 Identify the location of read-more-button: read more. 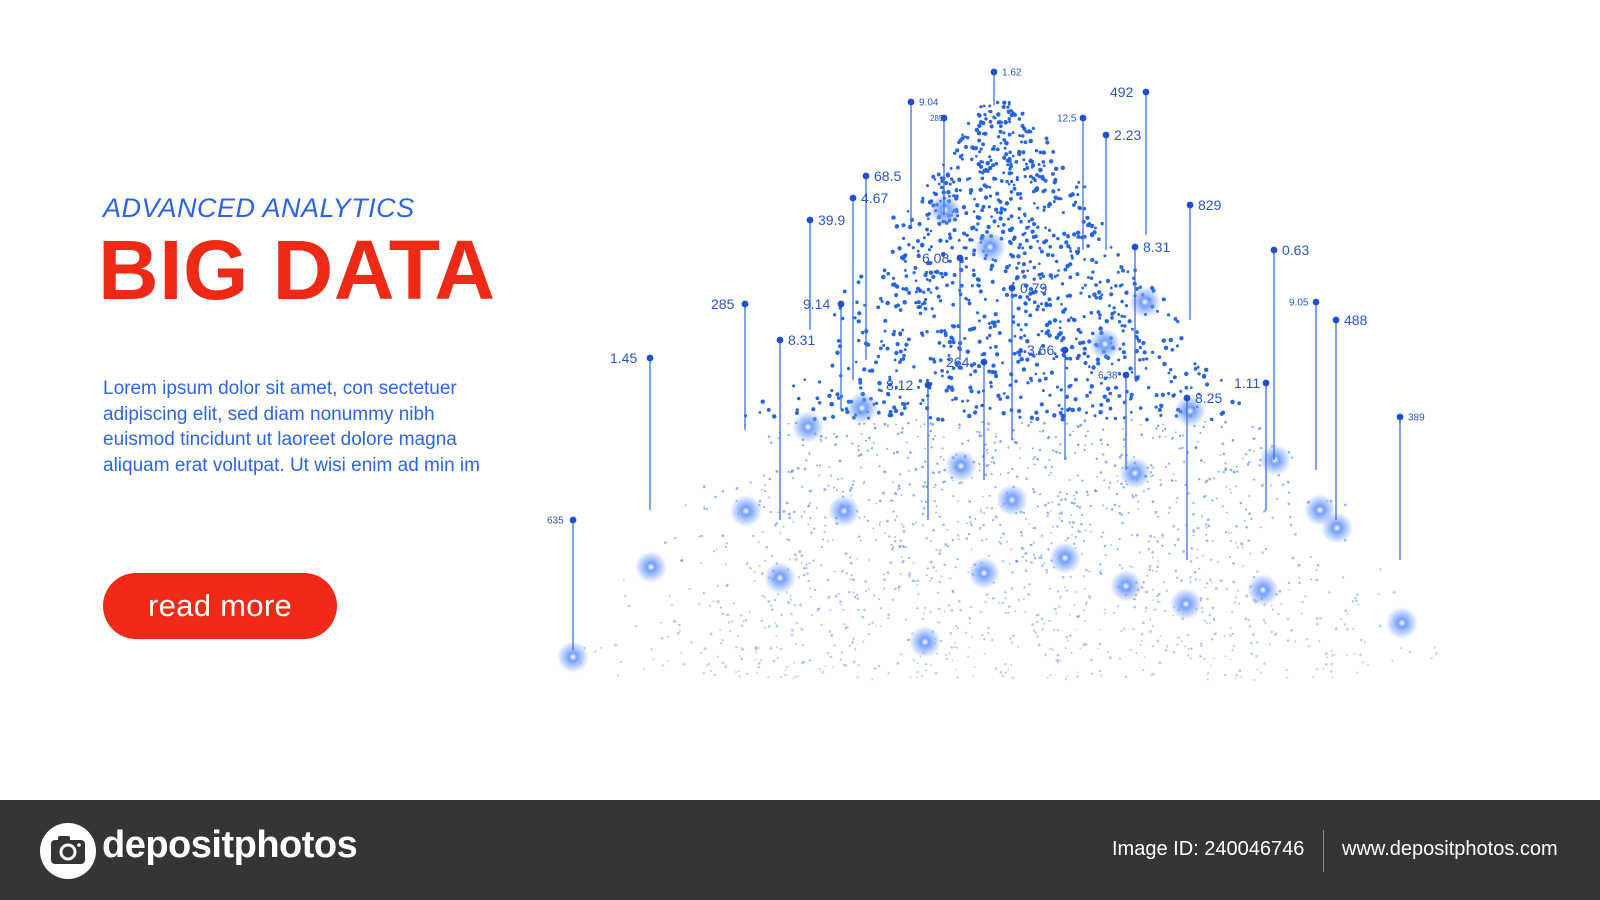
(220, 606).